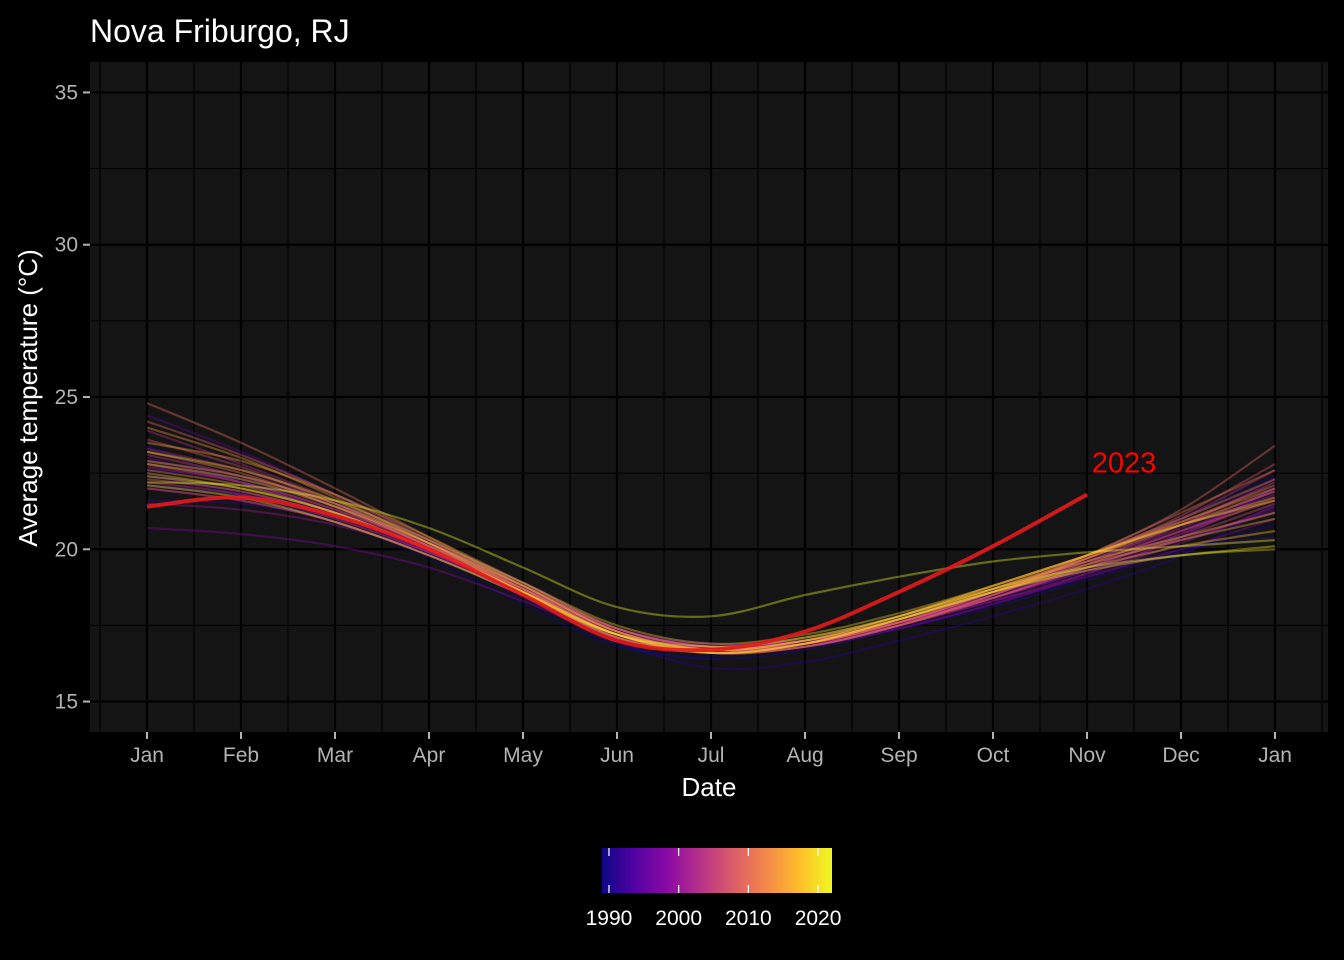 This screenshot has width=1344, height=960. I want to click on x-tick-label: Feb, so click(241, 755).